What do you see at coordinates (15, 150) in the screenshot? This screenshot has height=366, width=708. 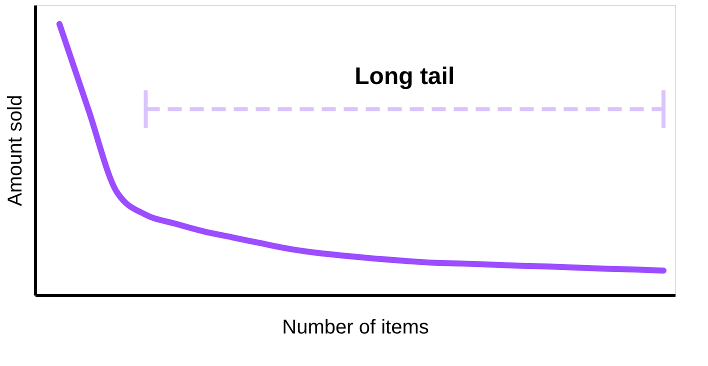 I see `y-axis-title: Amount sold` at bounding box center [15, 150].